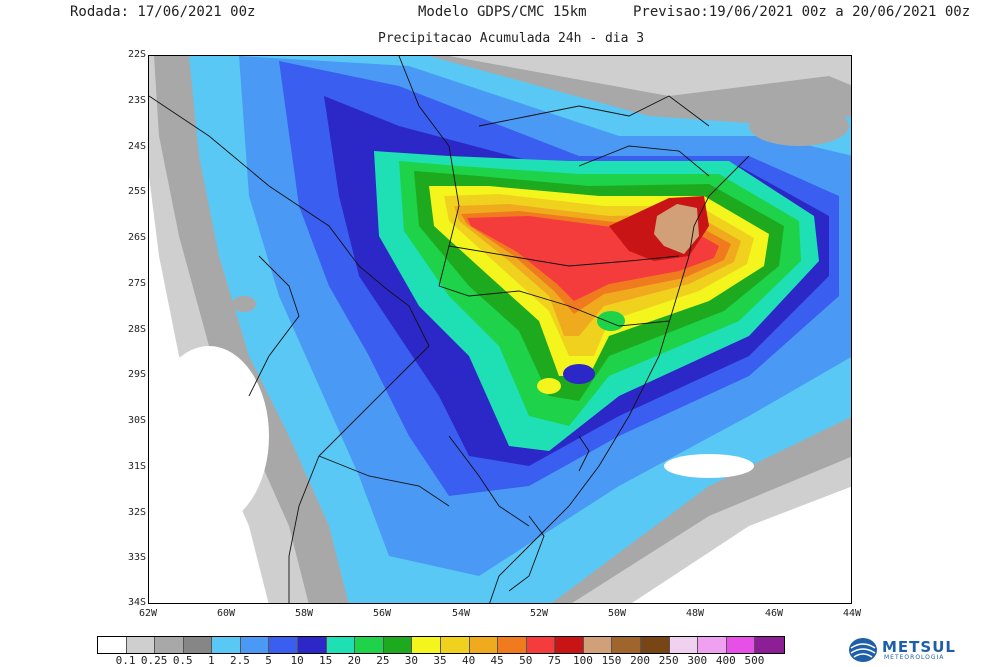  I want to click on lat-label: 24S, so click(136, 146).